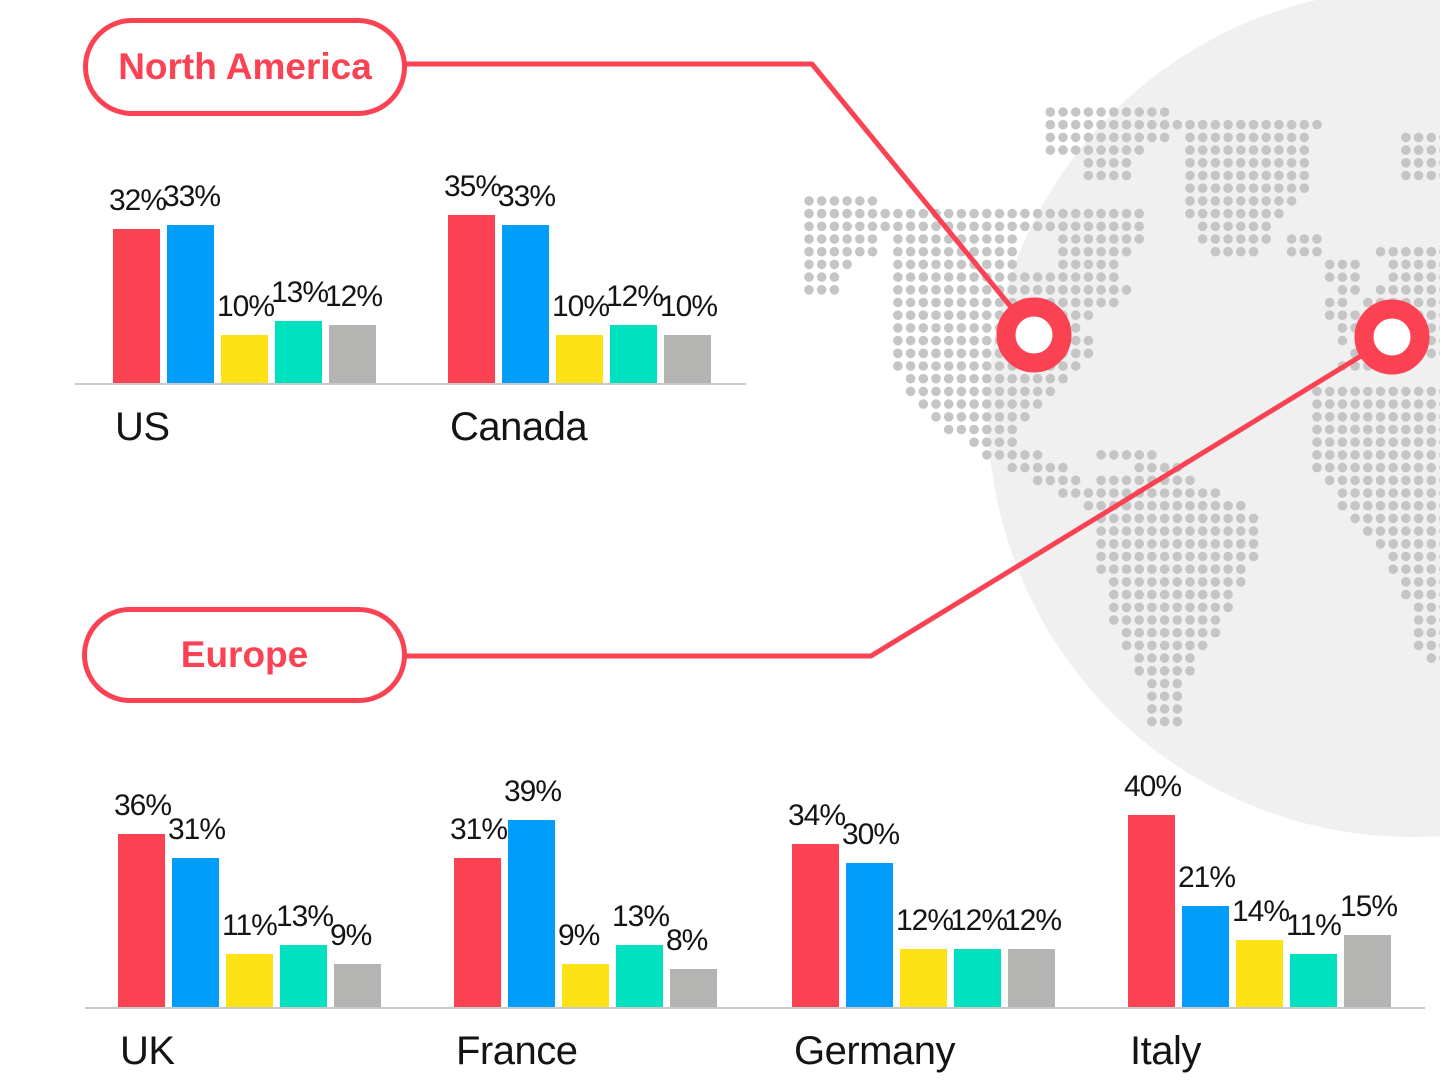 Image resolution: width=1440 pixels, height=1088 pixels. What do you see at coordinates (197, 829) in the screenshot?
I see `bar-value-label: 31%` at bounding box center [197, 829].